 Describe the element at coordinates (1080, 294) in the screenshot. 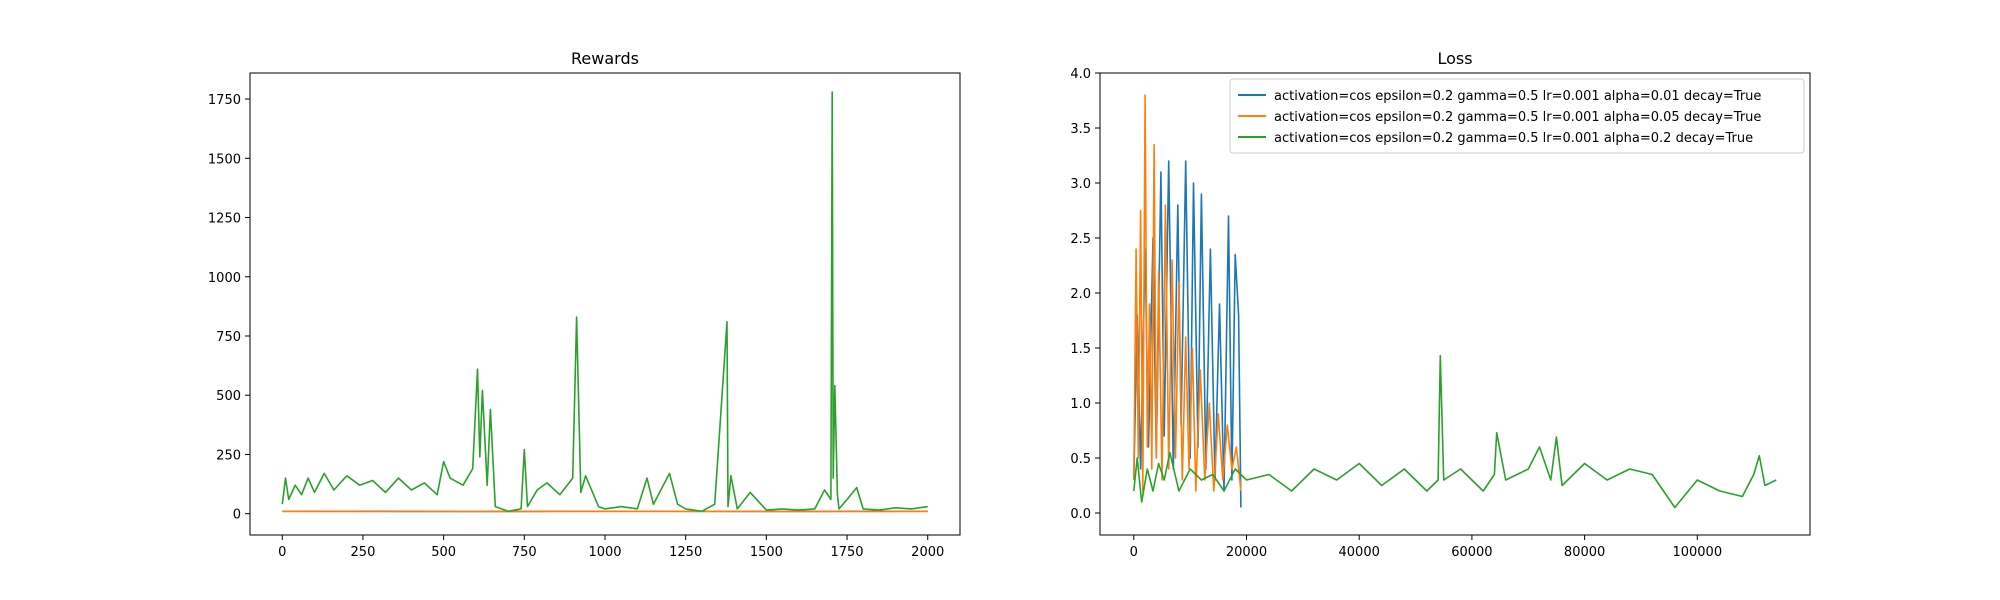

I see `y-tick-label: 2.0` at that location.